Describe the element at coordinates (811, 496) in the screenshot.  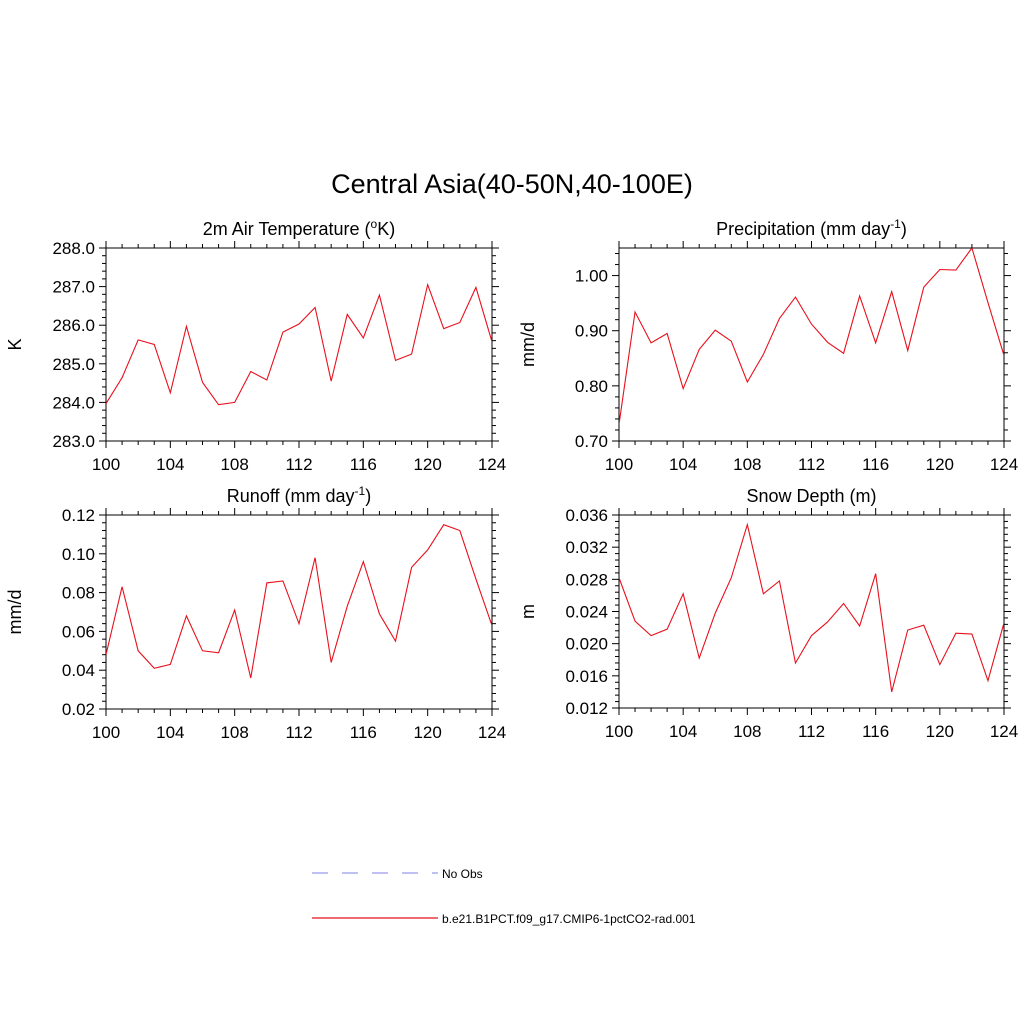
I see `panel-title: Snow Depth (m)` at that location.